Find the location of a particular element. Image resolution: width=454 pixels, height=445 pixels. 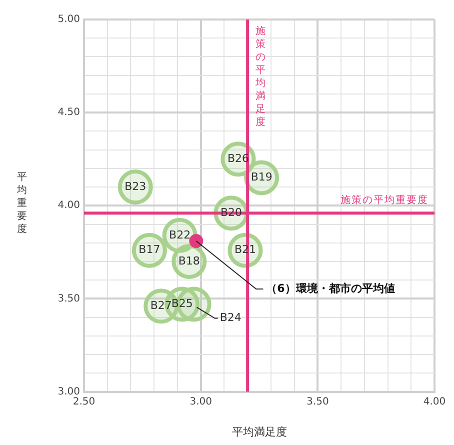

point is located at coordinates (196, 241).